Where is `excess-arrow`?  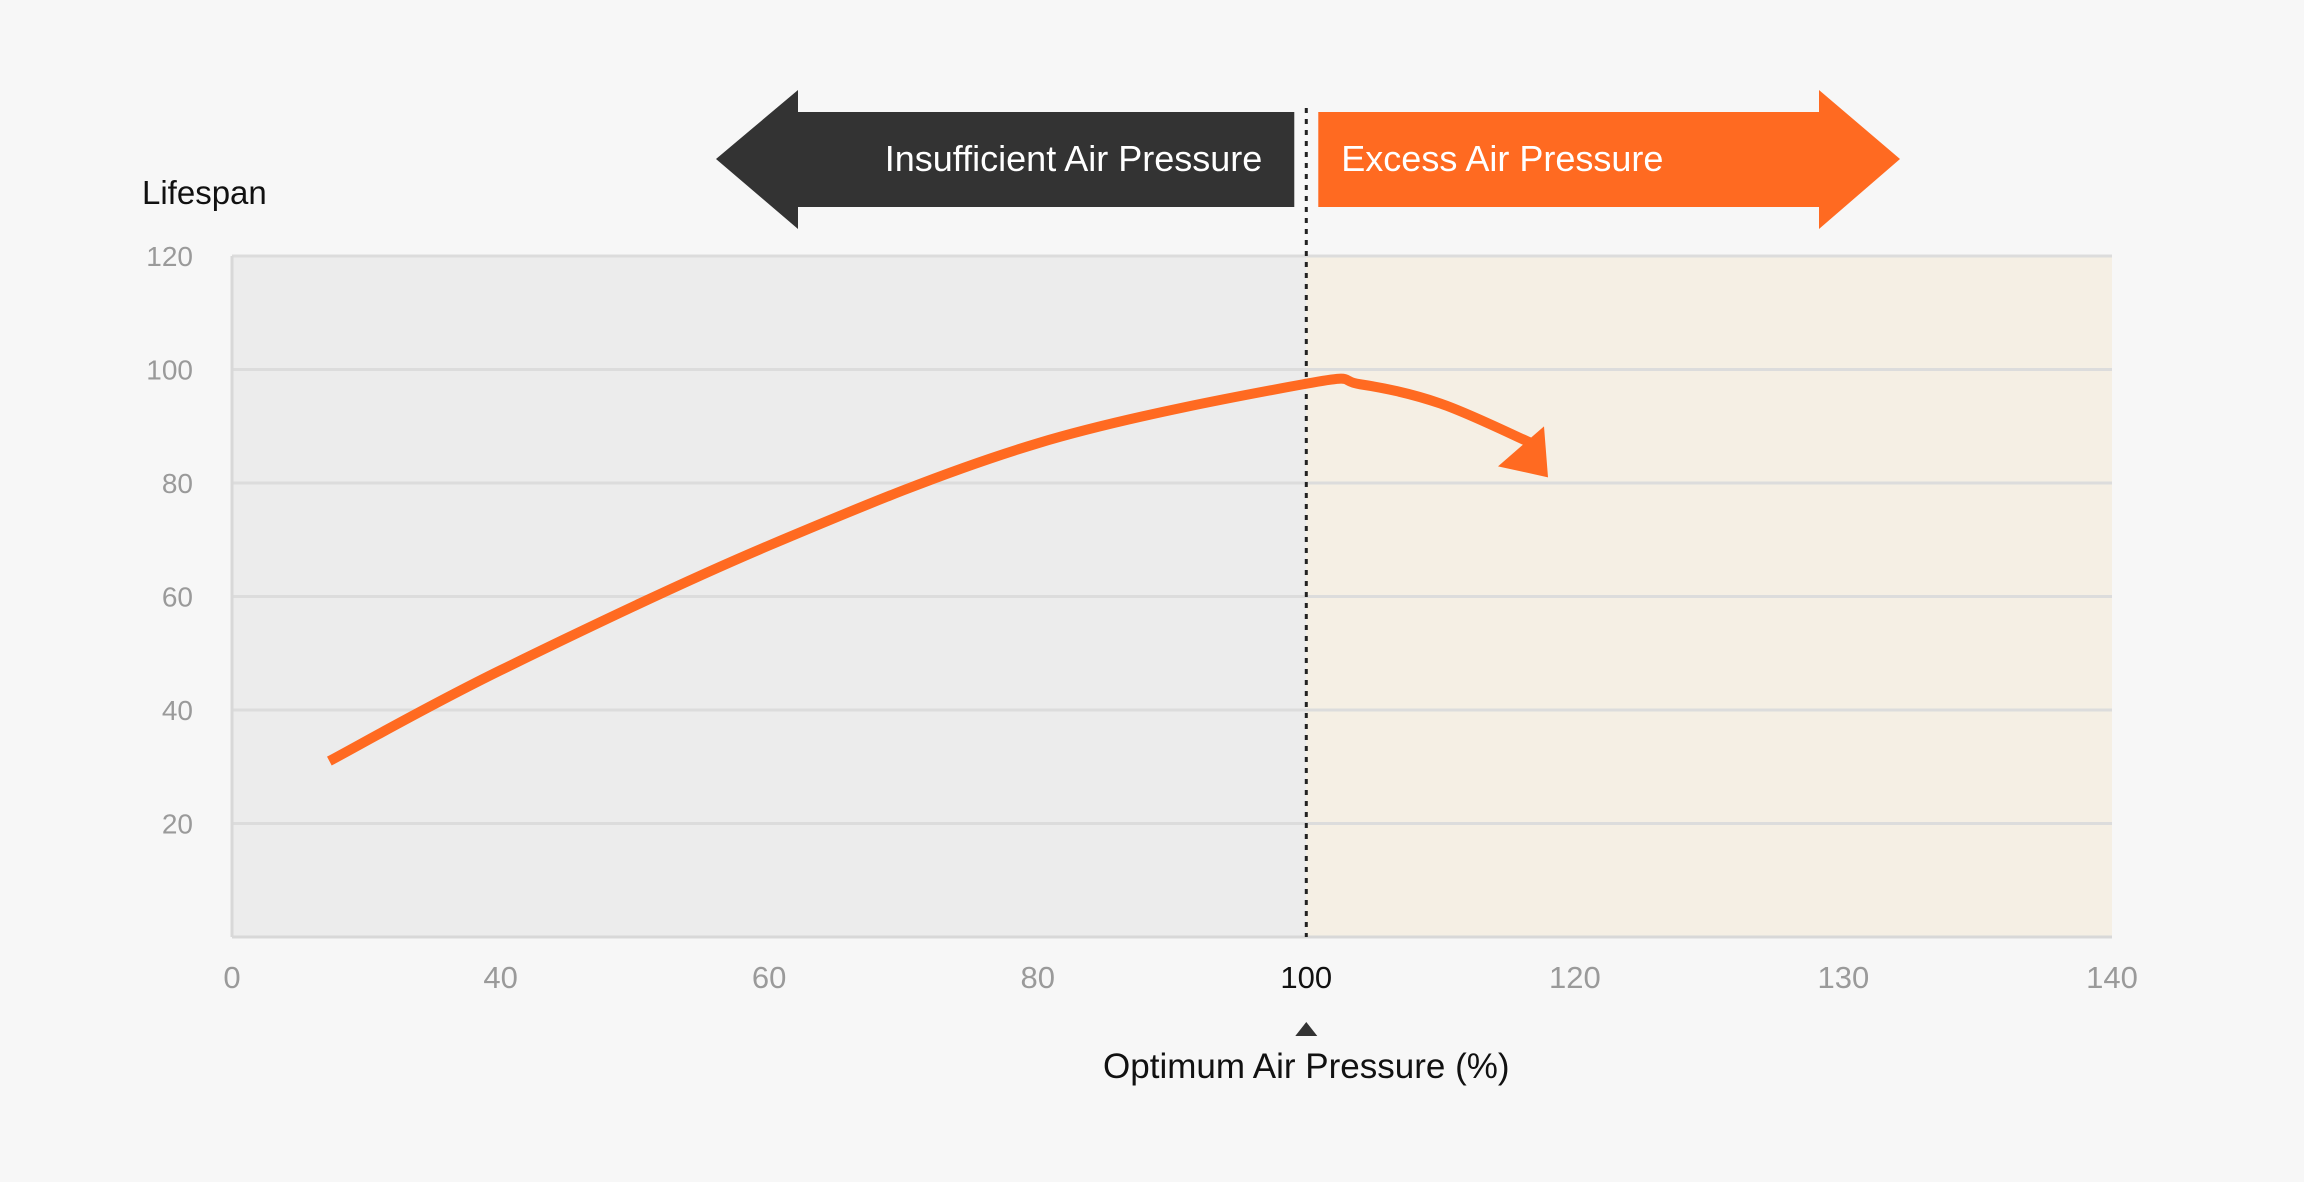
excess-arrow is located at coordinates (1609, 159).